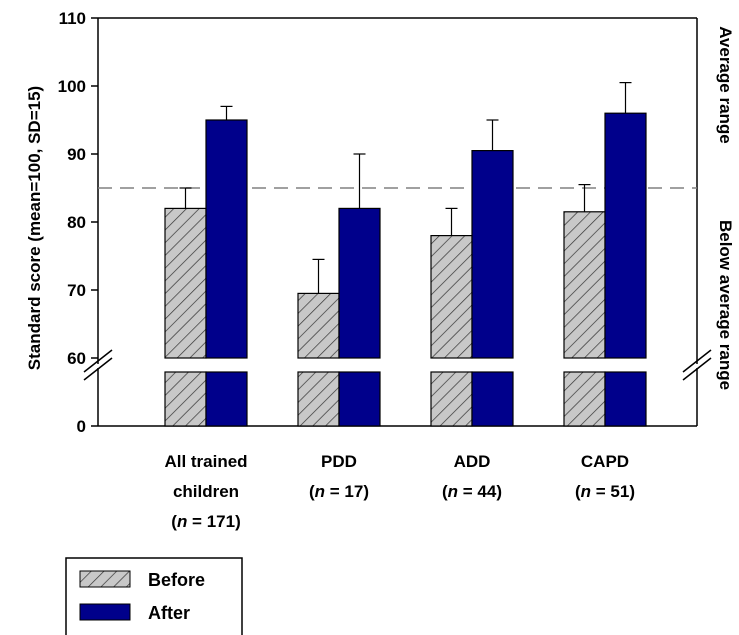 The height and width of the screenshot is (635, 739). Describe the element at coordinates (472, 491) in the screenshot. I see `category-n-label: (n = 44)` at that location.